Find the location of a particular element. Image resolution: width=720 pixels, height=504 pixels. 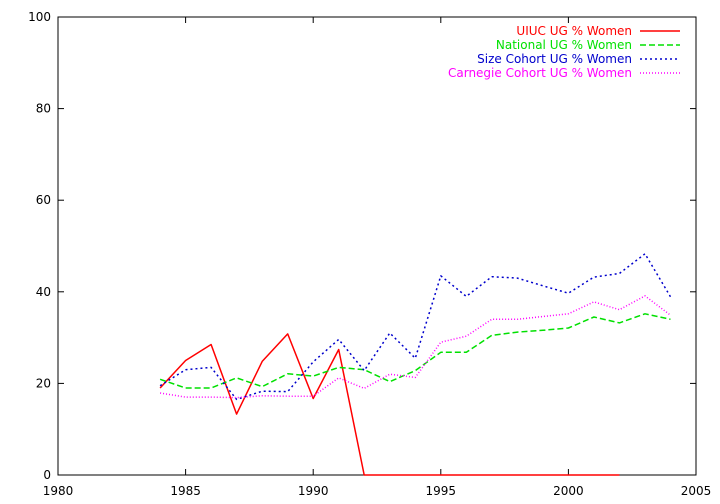

x-tick-label: 1985 is located at coordinates (185, 491).